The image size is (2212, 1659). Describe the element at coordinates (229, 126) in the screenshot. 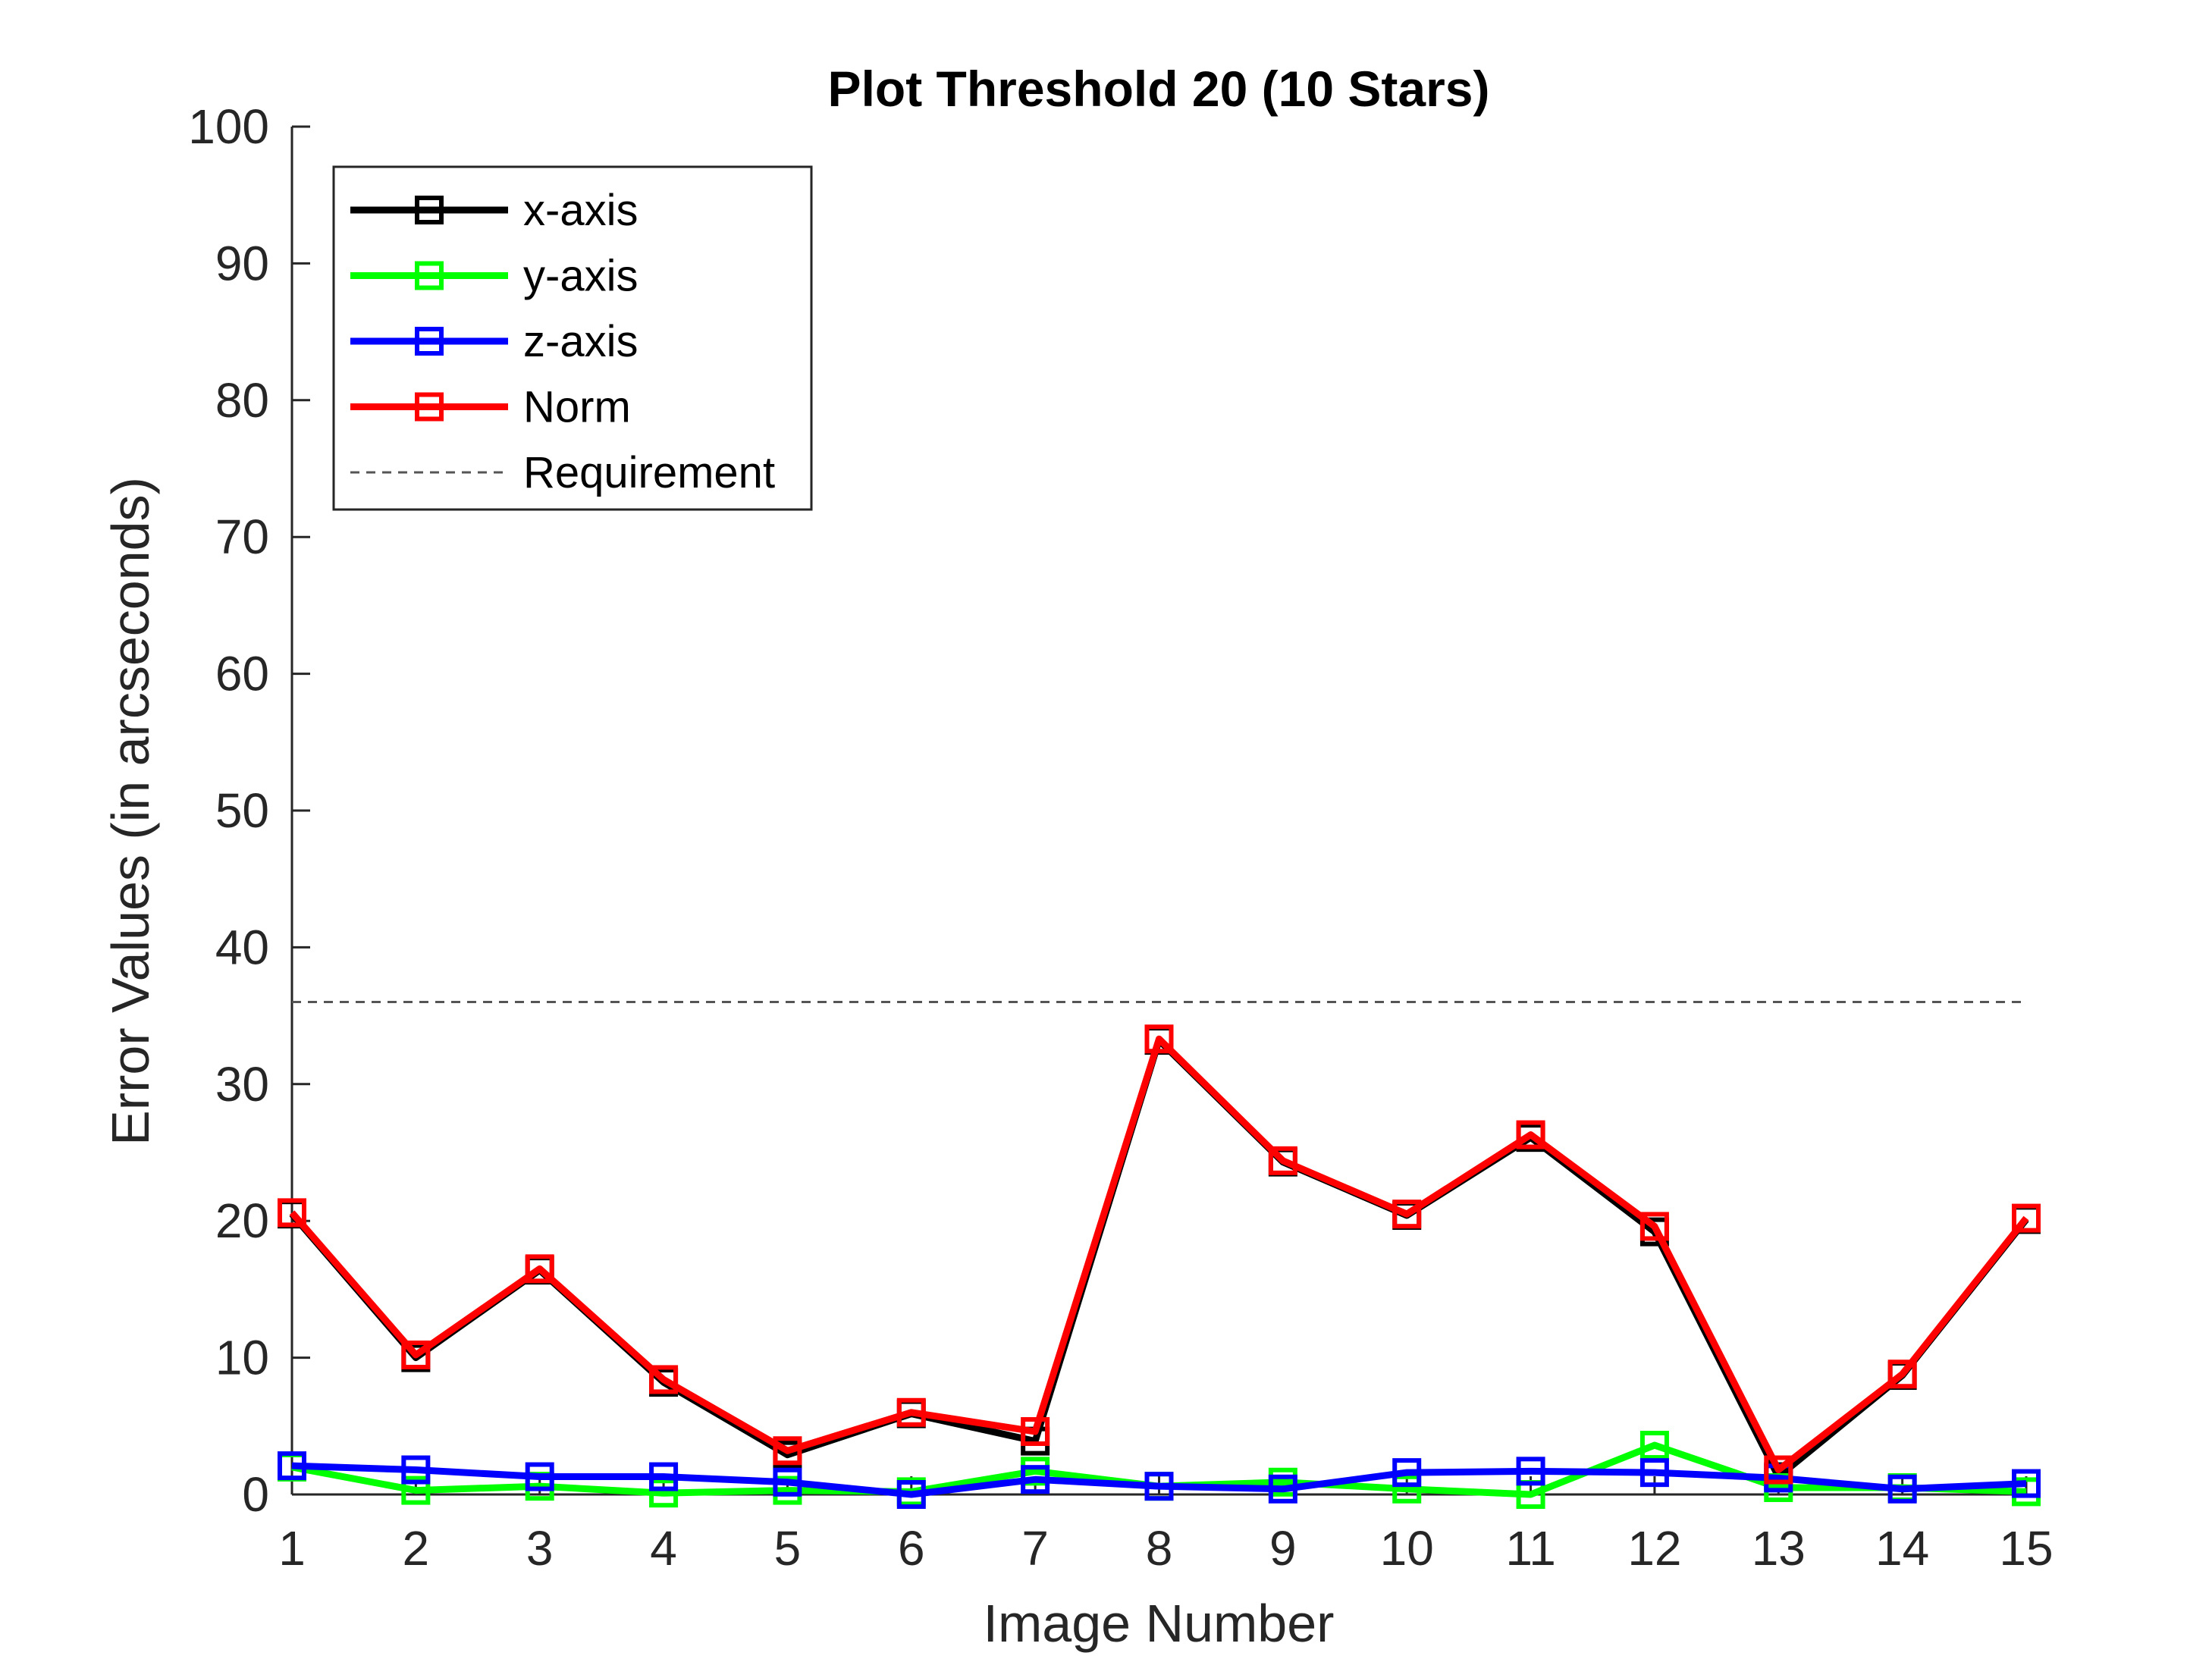

I see `y-tick-label: 100` at that location.